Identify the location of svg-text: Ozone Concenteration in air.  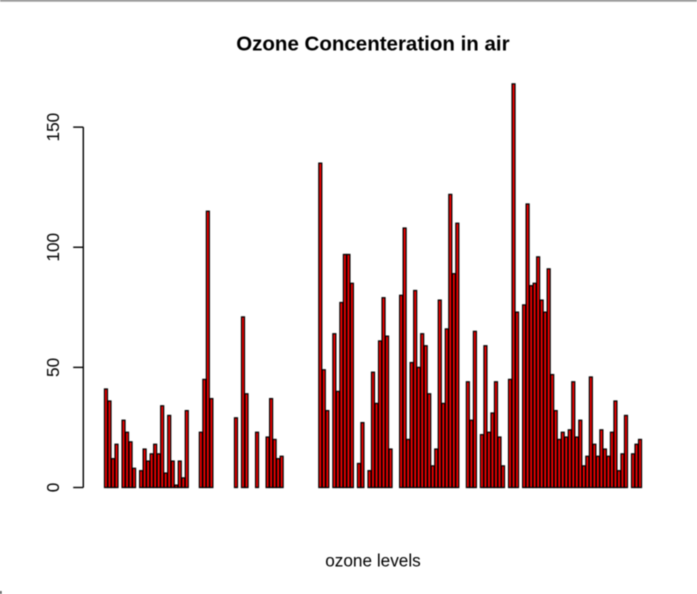
(372, 43).